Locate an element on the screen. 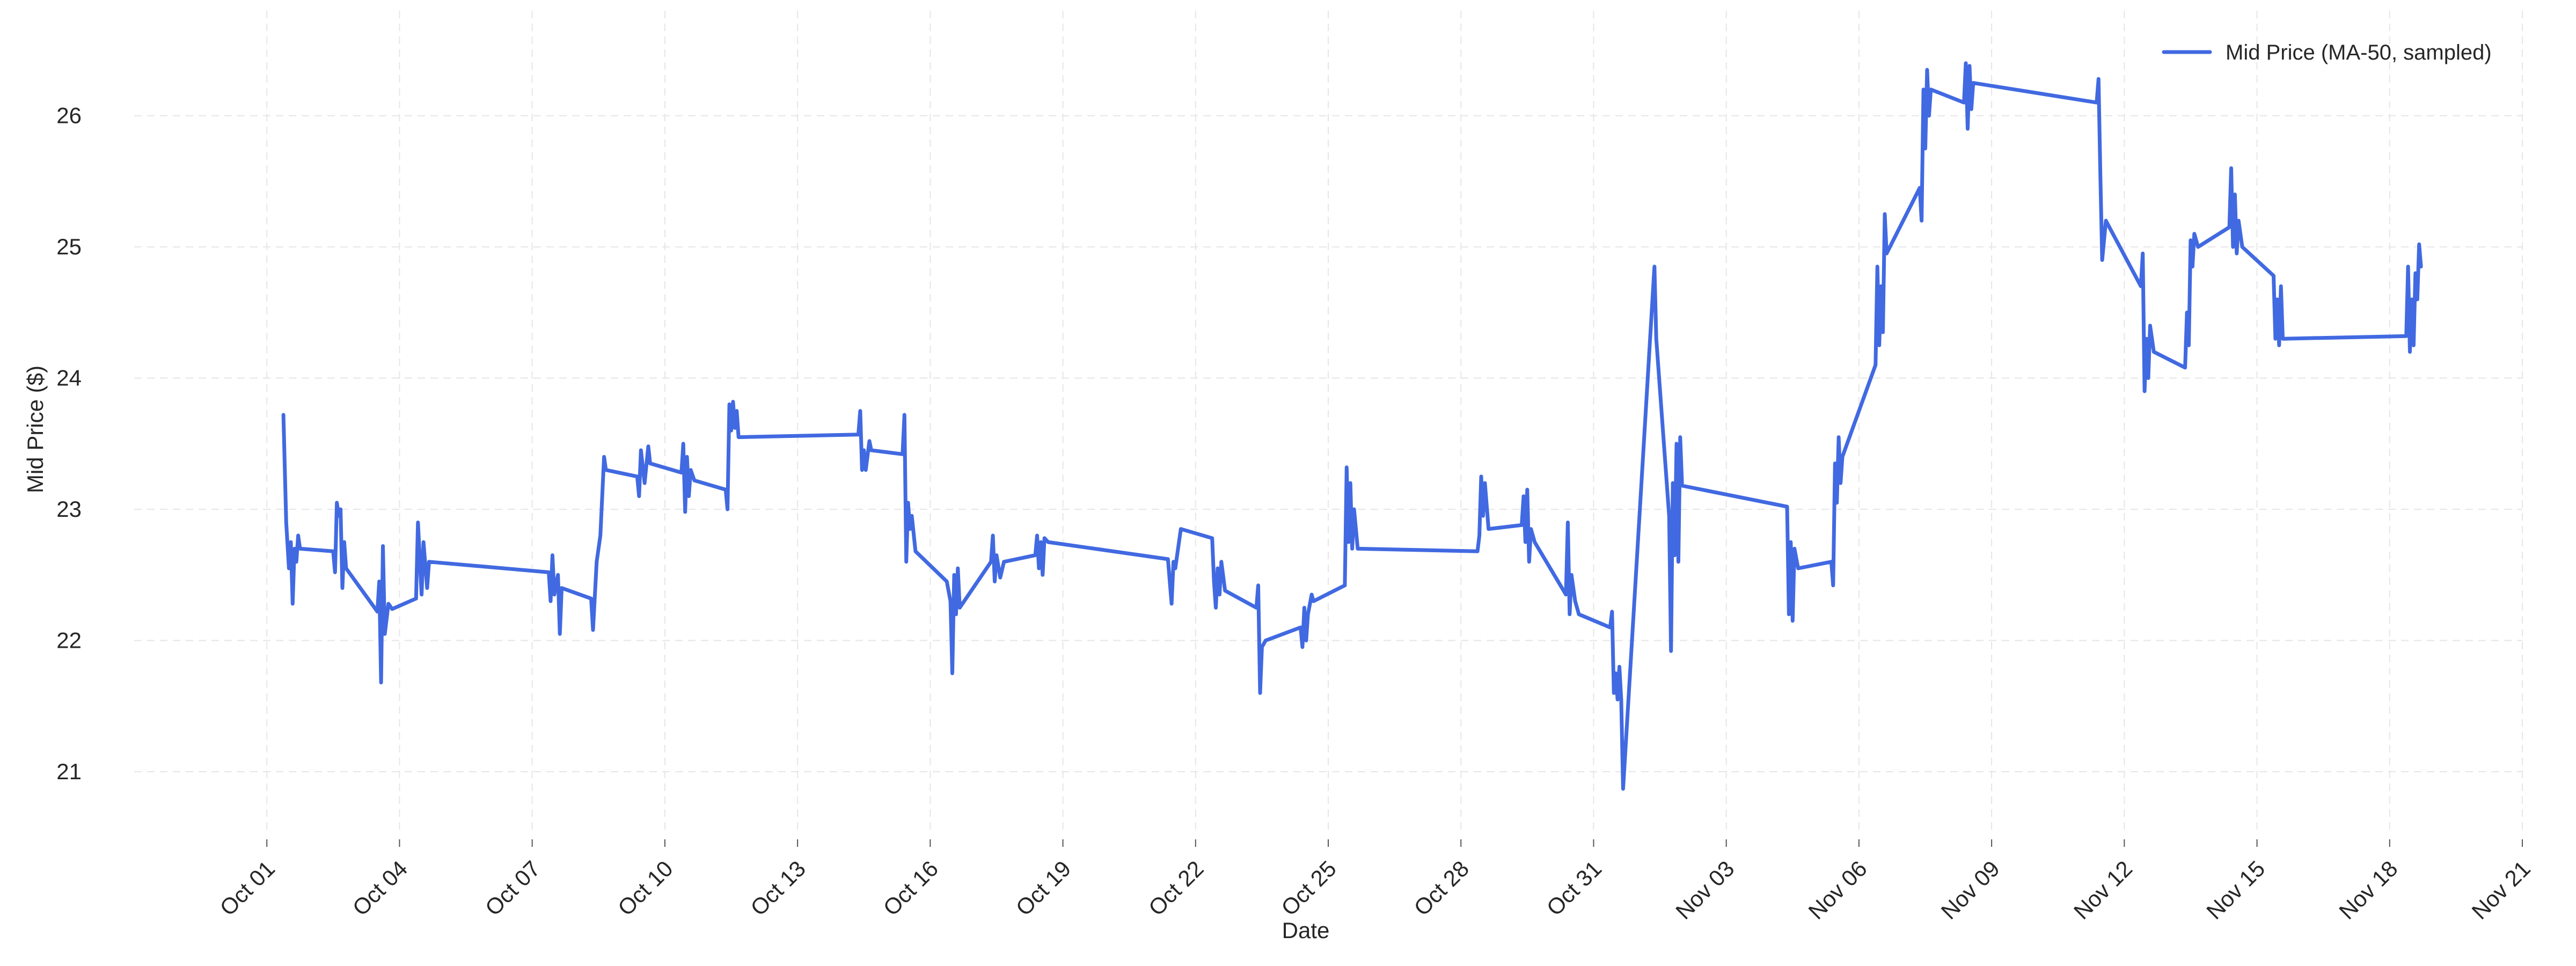 This screenshot has height=966, width=2576. x-tick-label: Oct 19 is located at coordinates (1043, 888).